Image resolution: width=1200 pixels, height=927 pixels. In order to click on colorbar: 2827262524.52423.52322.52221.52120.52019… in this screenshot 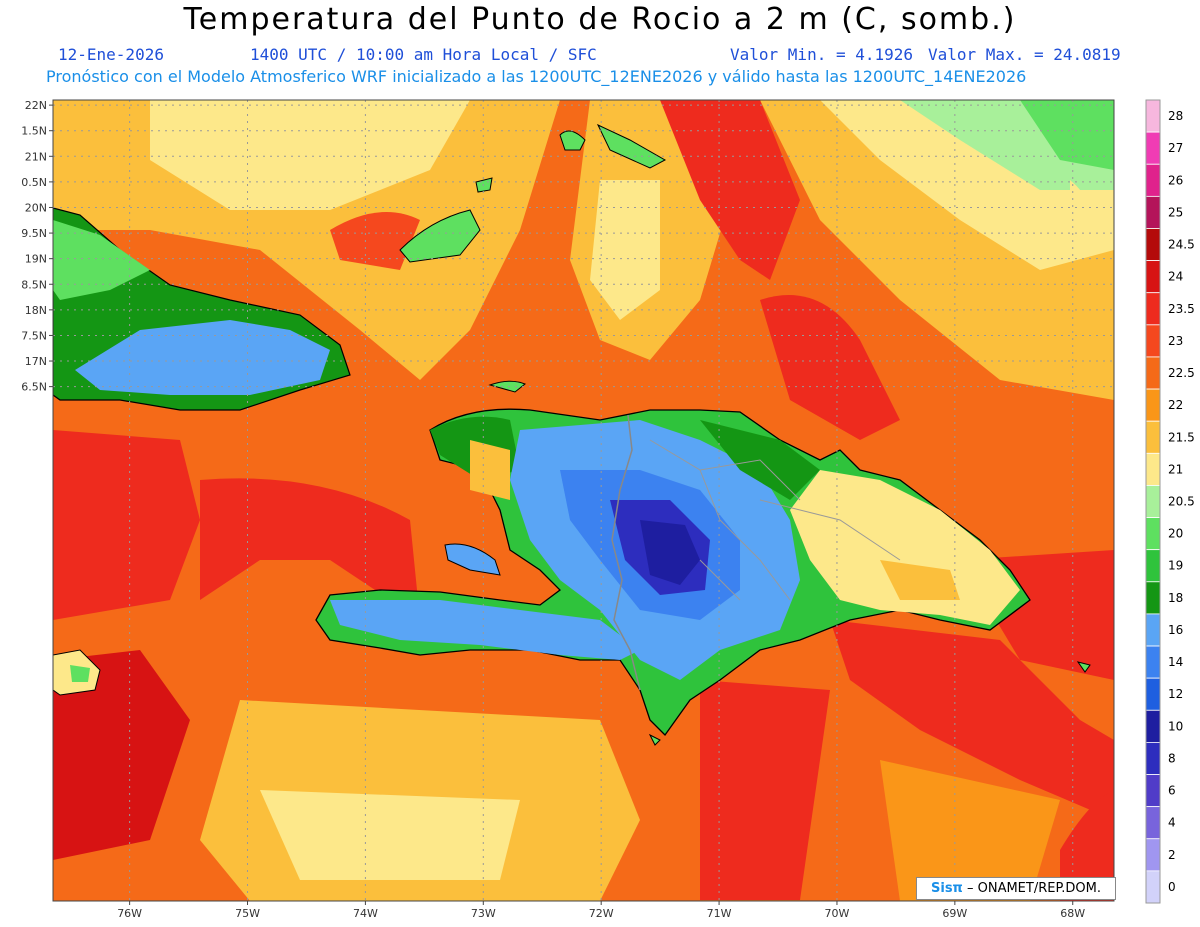, I will do `click(1170, 501)`.